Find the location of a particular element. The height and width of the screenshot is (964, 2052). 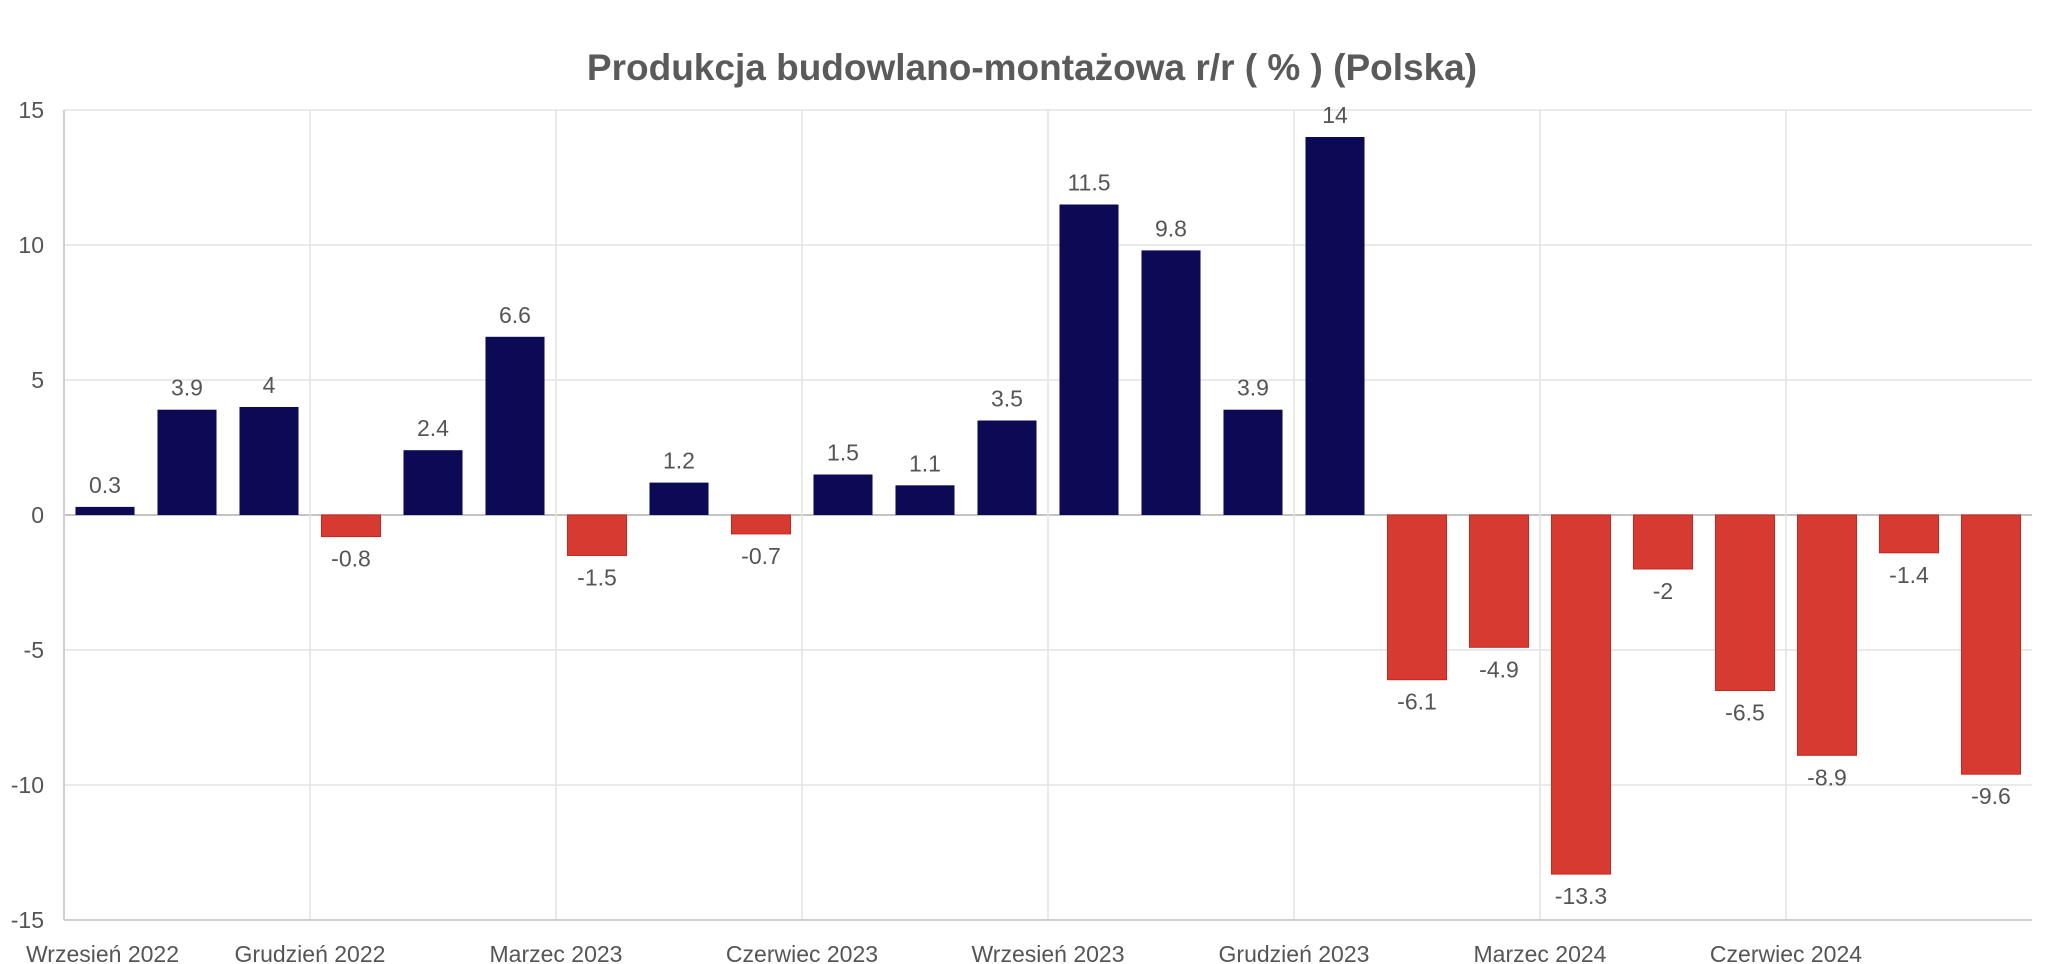

data-label: -8.9 is located at coordinates (1827, 777).